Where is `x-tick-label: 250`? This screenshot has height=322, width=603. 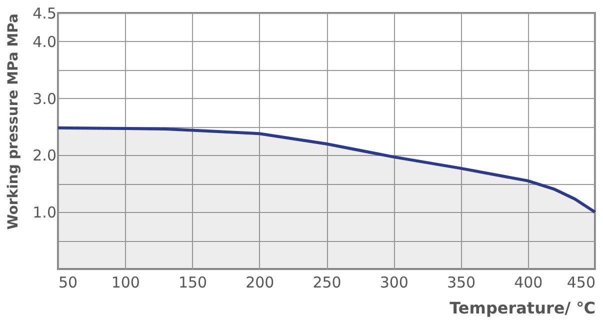
x-tick-label: 250 is located at coordinates (327, 283).